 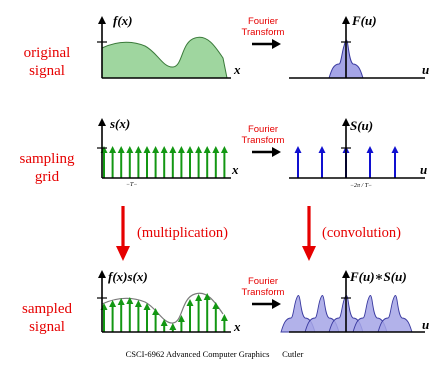 What do you see at coordinates (120, 123) in the screenshot?
I see `s-x-label: s(x)` at bounding box center [120, 123].